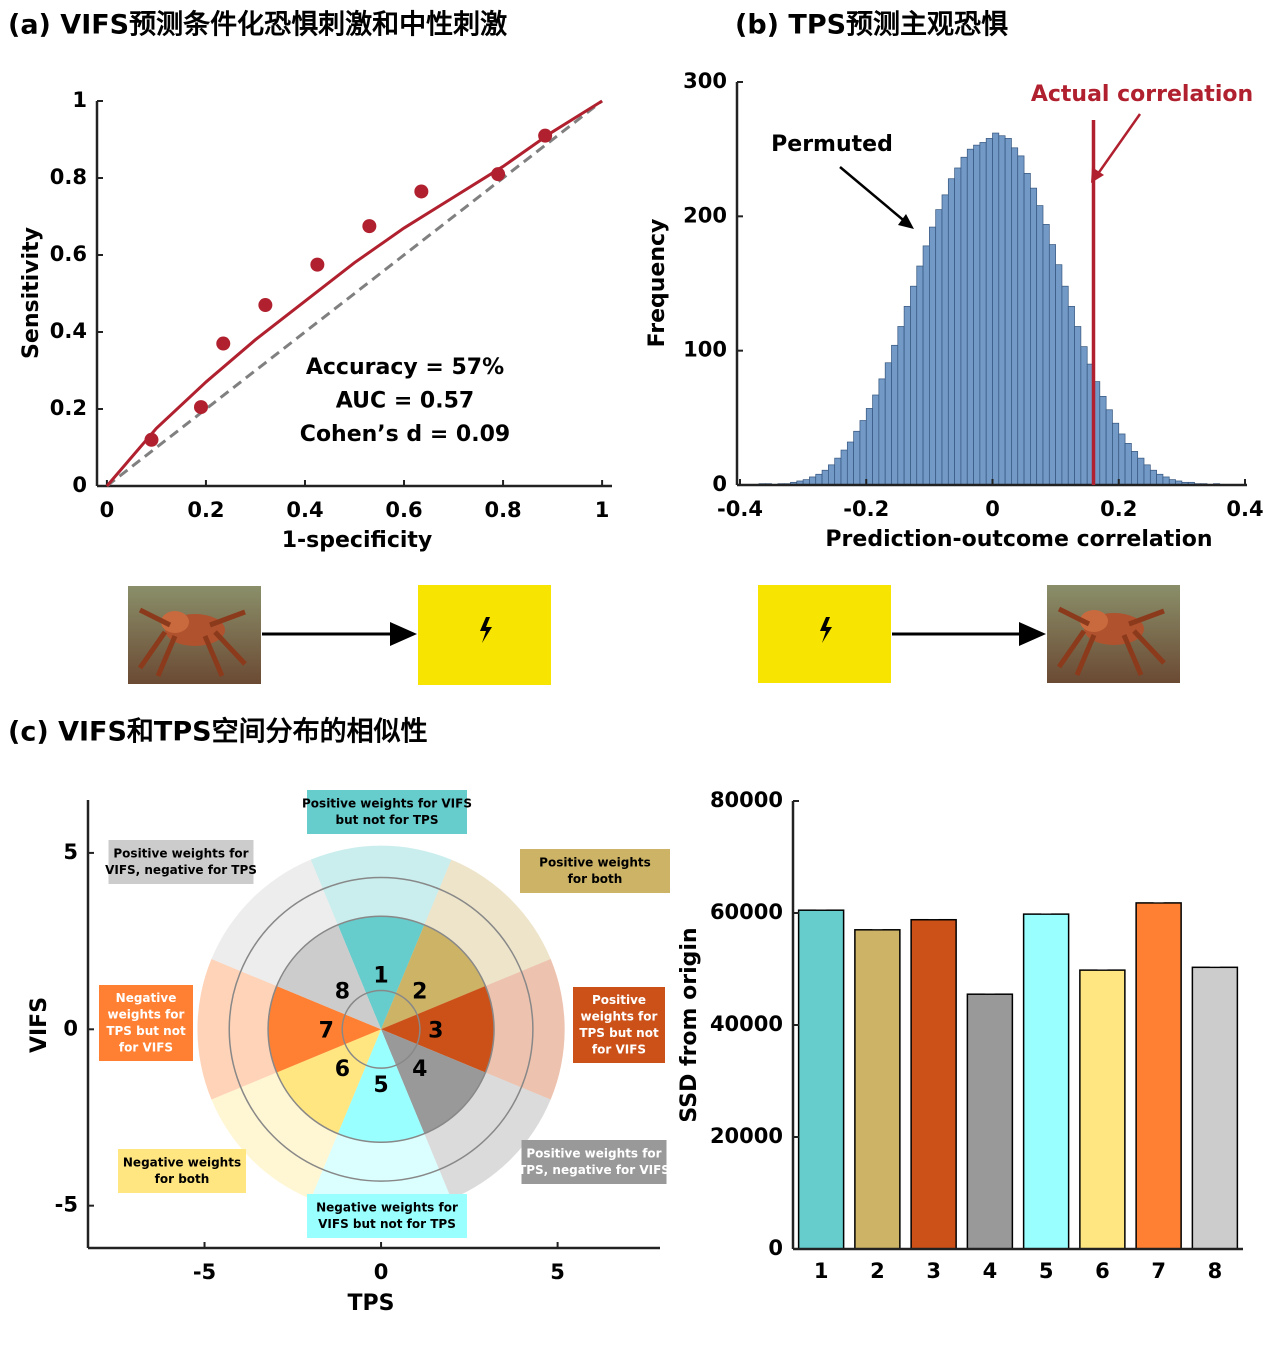 The height and width of the screenshot is (1369, 1269). I want to click on x-tick-label: -0.2, so click(866, 509).